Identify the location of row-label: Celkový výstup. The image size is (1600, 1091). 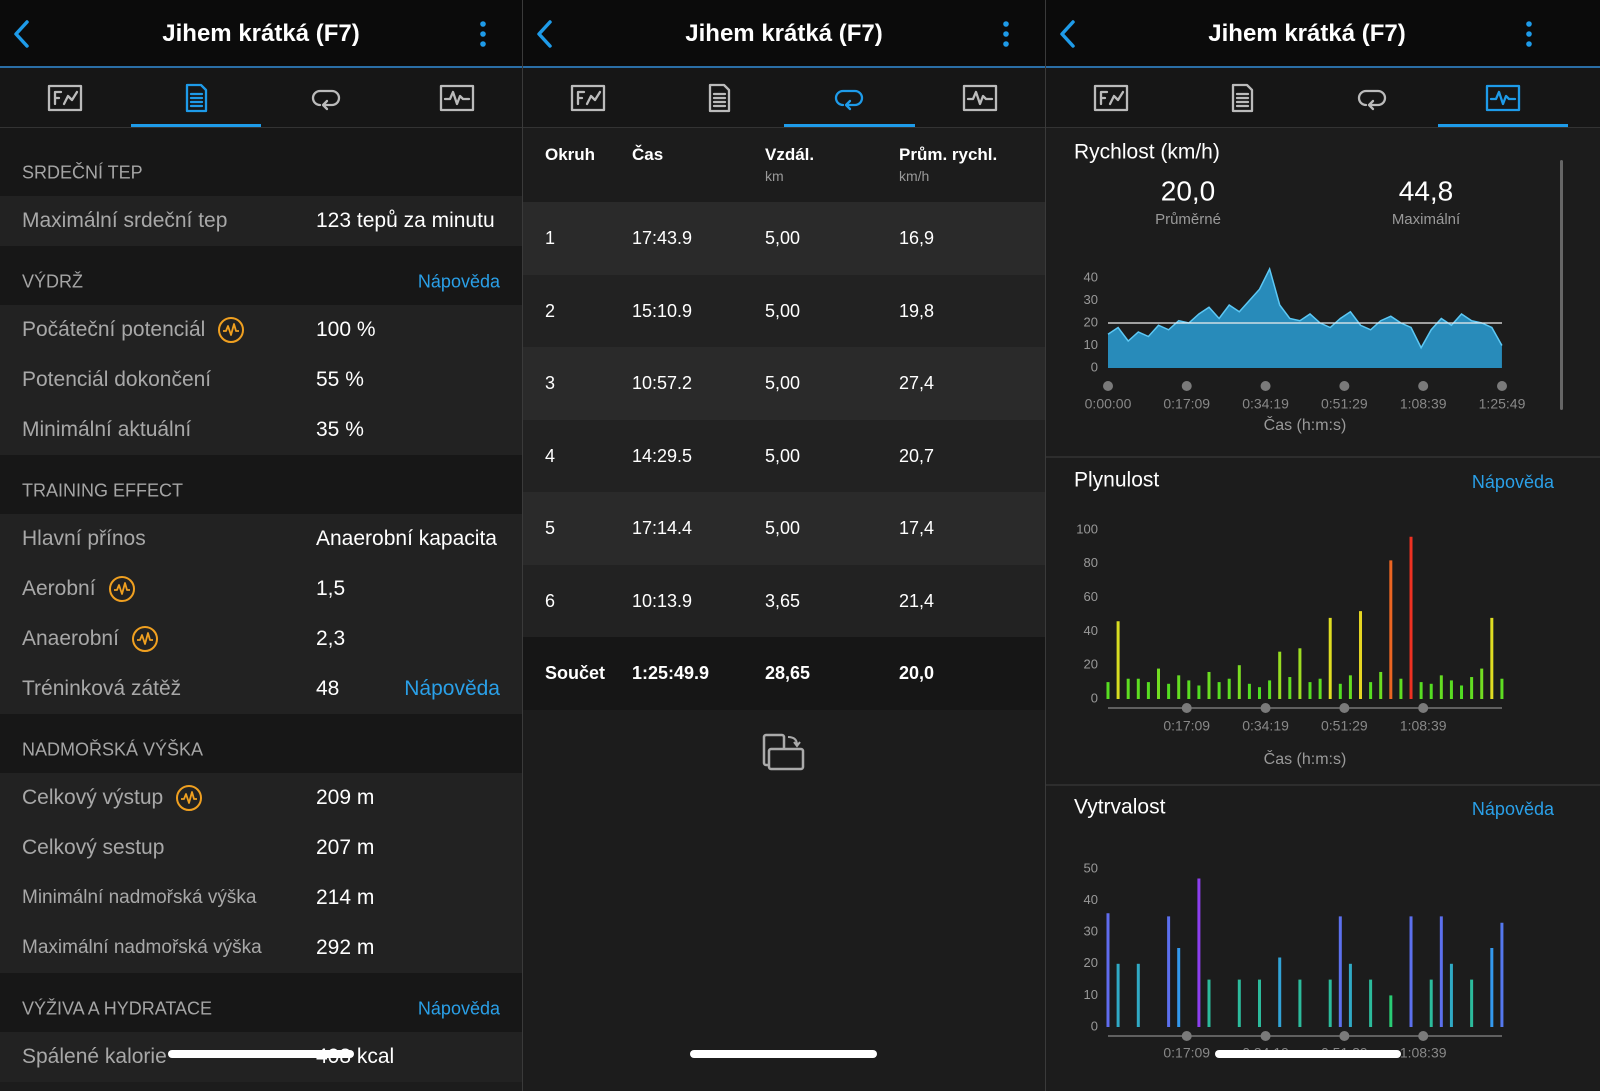
(112, 798).